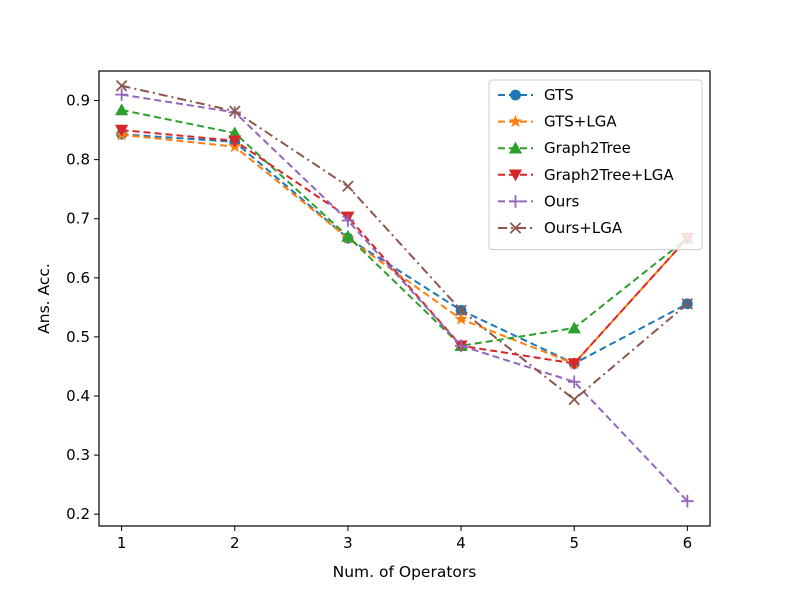 This screenshot has width=789, height=592. What do you see at coordinates (580, 122) in the screenshot?
I see `legend-label: GTS+LGA` at bounding box center [580, 122].